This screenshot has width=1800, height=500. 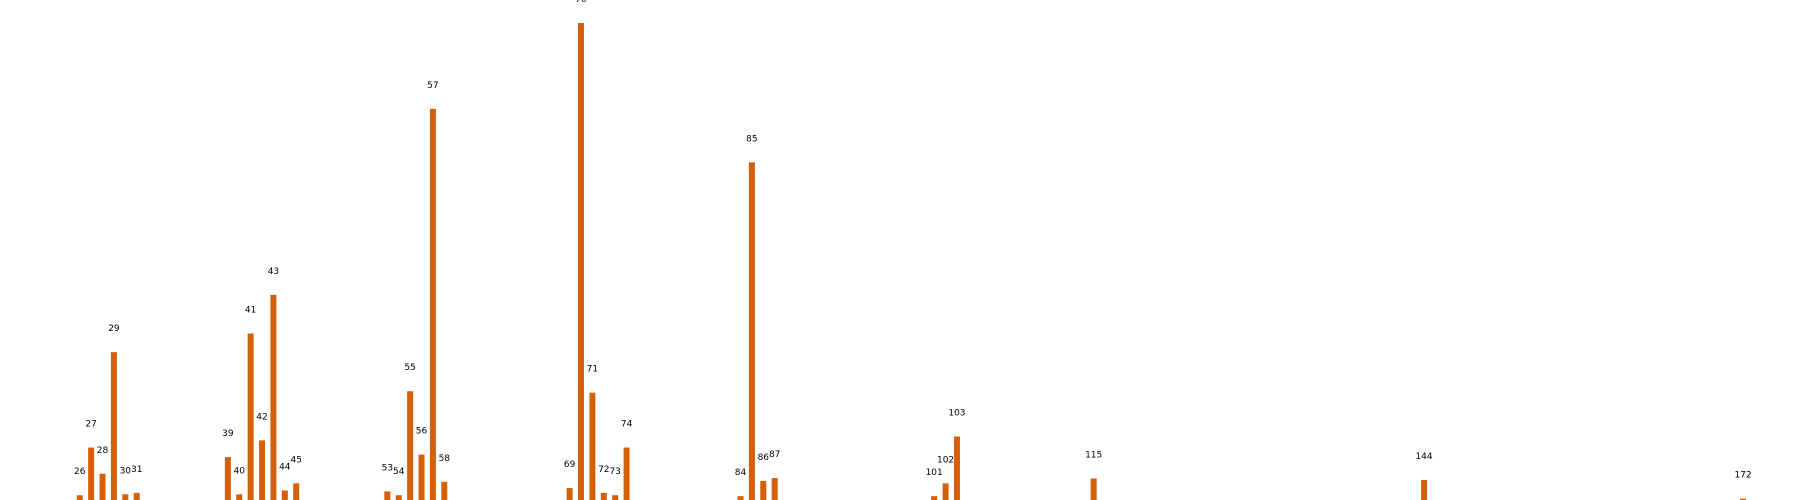 I want to click on bar-label-26: 26, so click(x=80, y=472).